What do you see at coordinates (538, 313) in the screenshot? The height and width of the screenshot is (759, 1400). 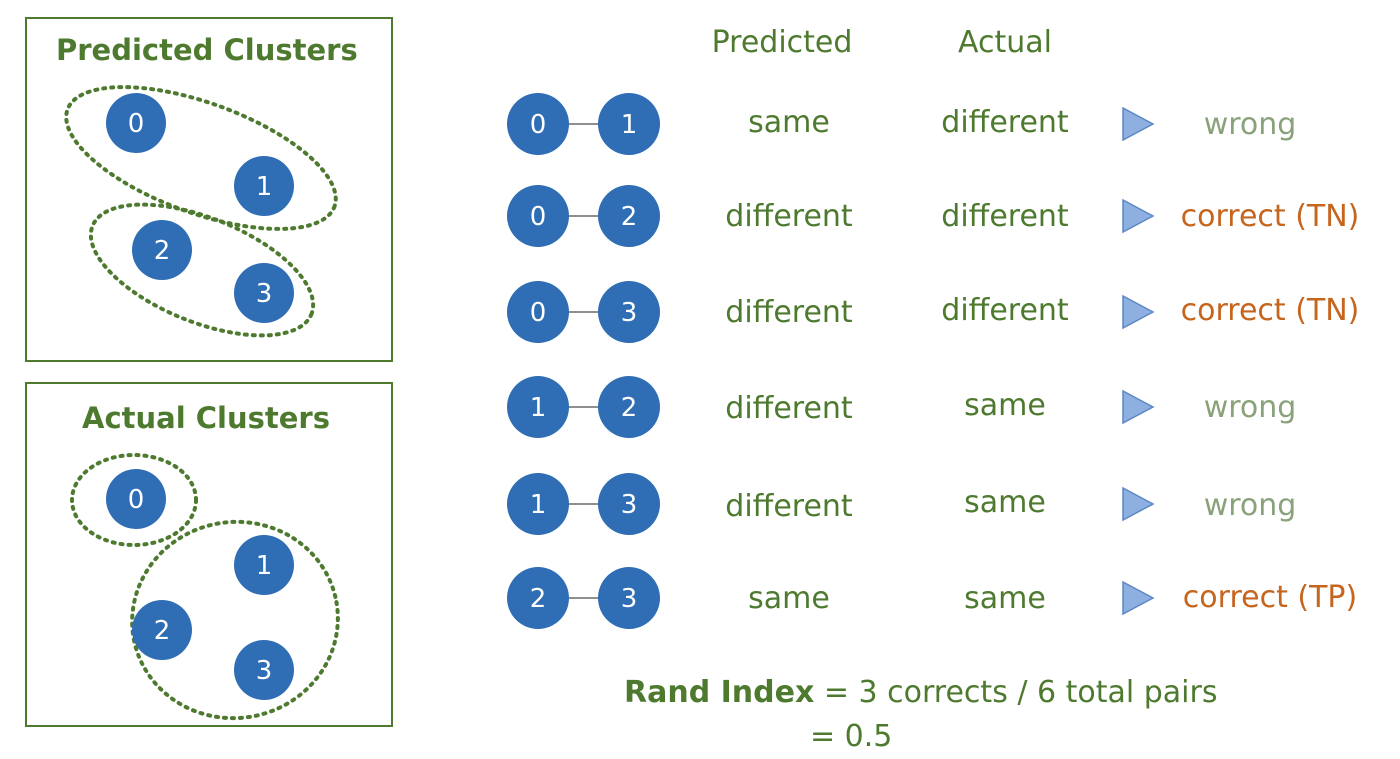 I see `pair-row-2-node-a: 0` at bounding box center [538, 313].